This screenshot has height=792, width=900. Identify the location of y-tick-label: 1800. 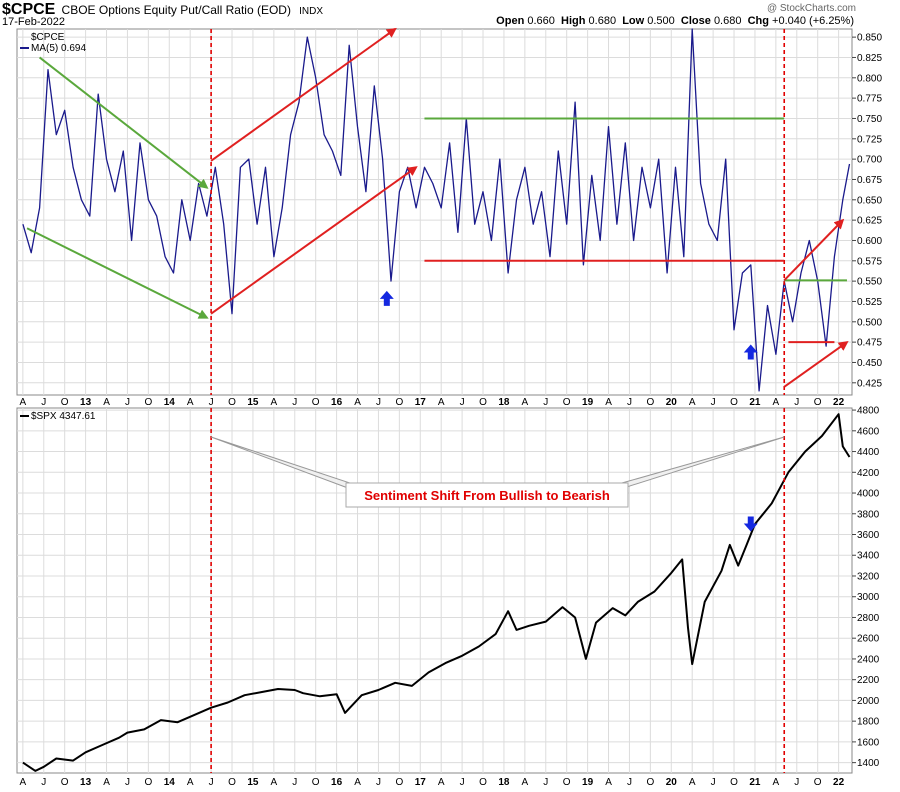
(868, 722).